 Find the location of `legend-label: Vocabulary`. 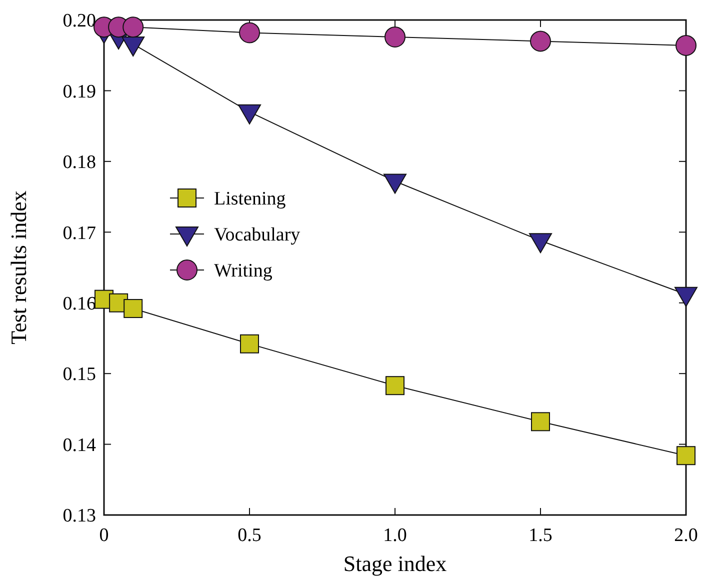

legend-label: Vocabulary is located at coordinates (257, 235).